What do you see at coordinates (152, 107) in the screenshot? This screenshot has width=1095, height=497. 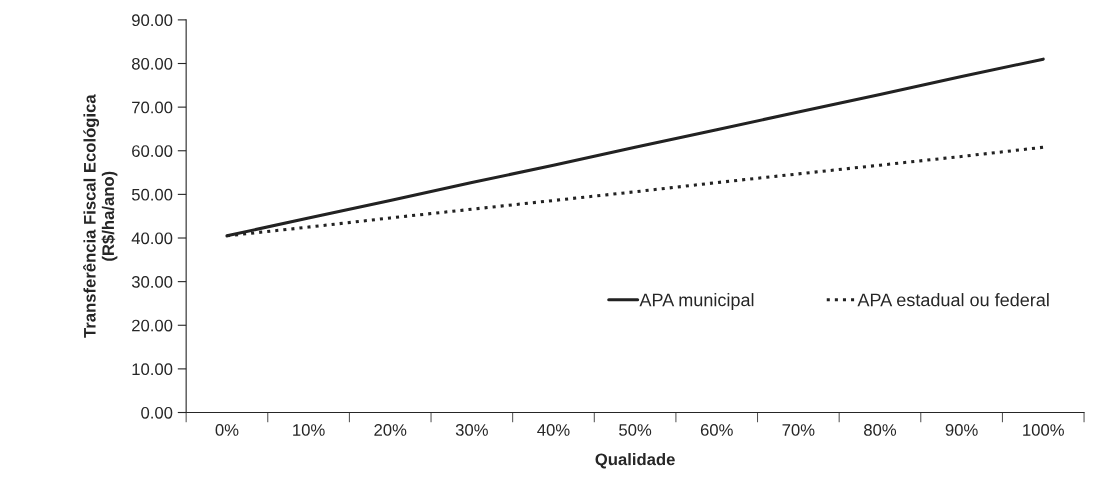 I see `y-tick-label: 70.00` at bounding box center [152, 107].